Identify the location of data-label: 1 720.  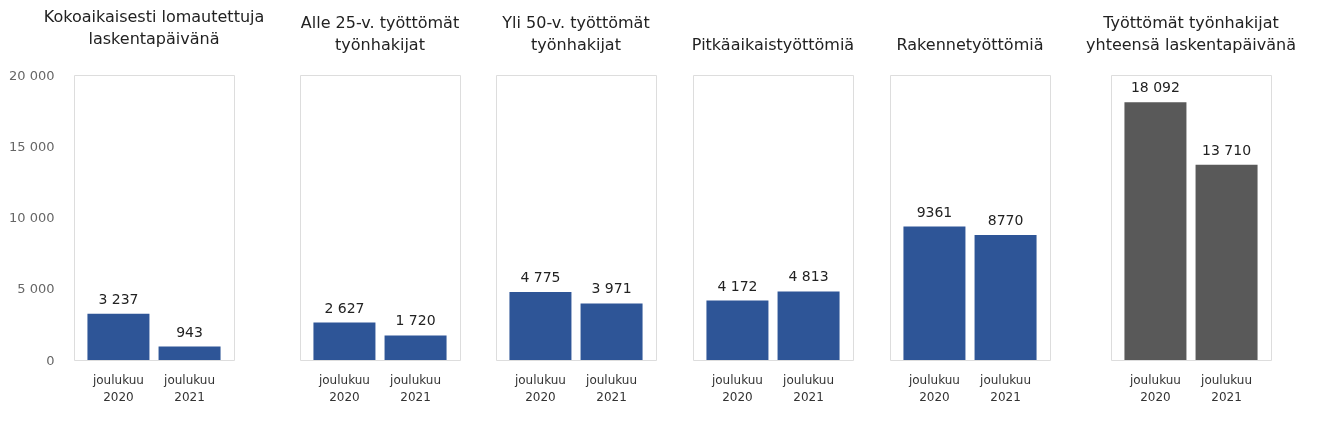
(415, 320).